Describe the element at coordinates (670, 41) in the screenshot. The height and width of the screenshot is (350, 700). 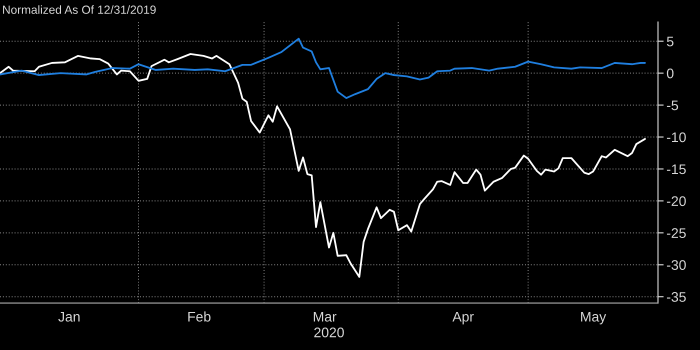
I see `y-tick-label: 5` at that location.